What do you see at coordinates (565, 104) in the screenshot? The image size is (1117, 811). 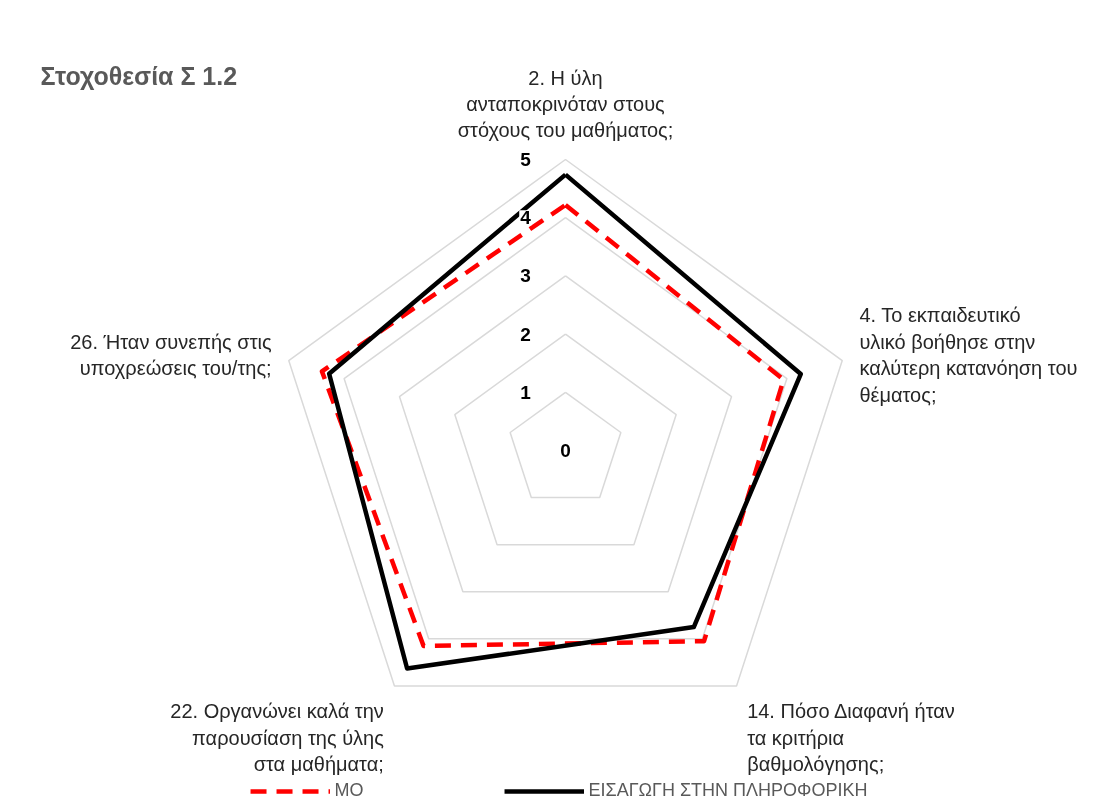 I see `spoke-label: 2. Η ύλη ανταποκρινόταν στους στόχους του μαθήματος;` at bounding box center [565, 104].